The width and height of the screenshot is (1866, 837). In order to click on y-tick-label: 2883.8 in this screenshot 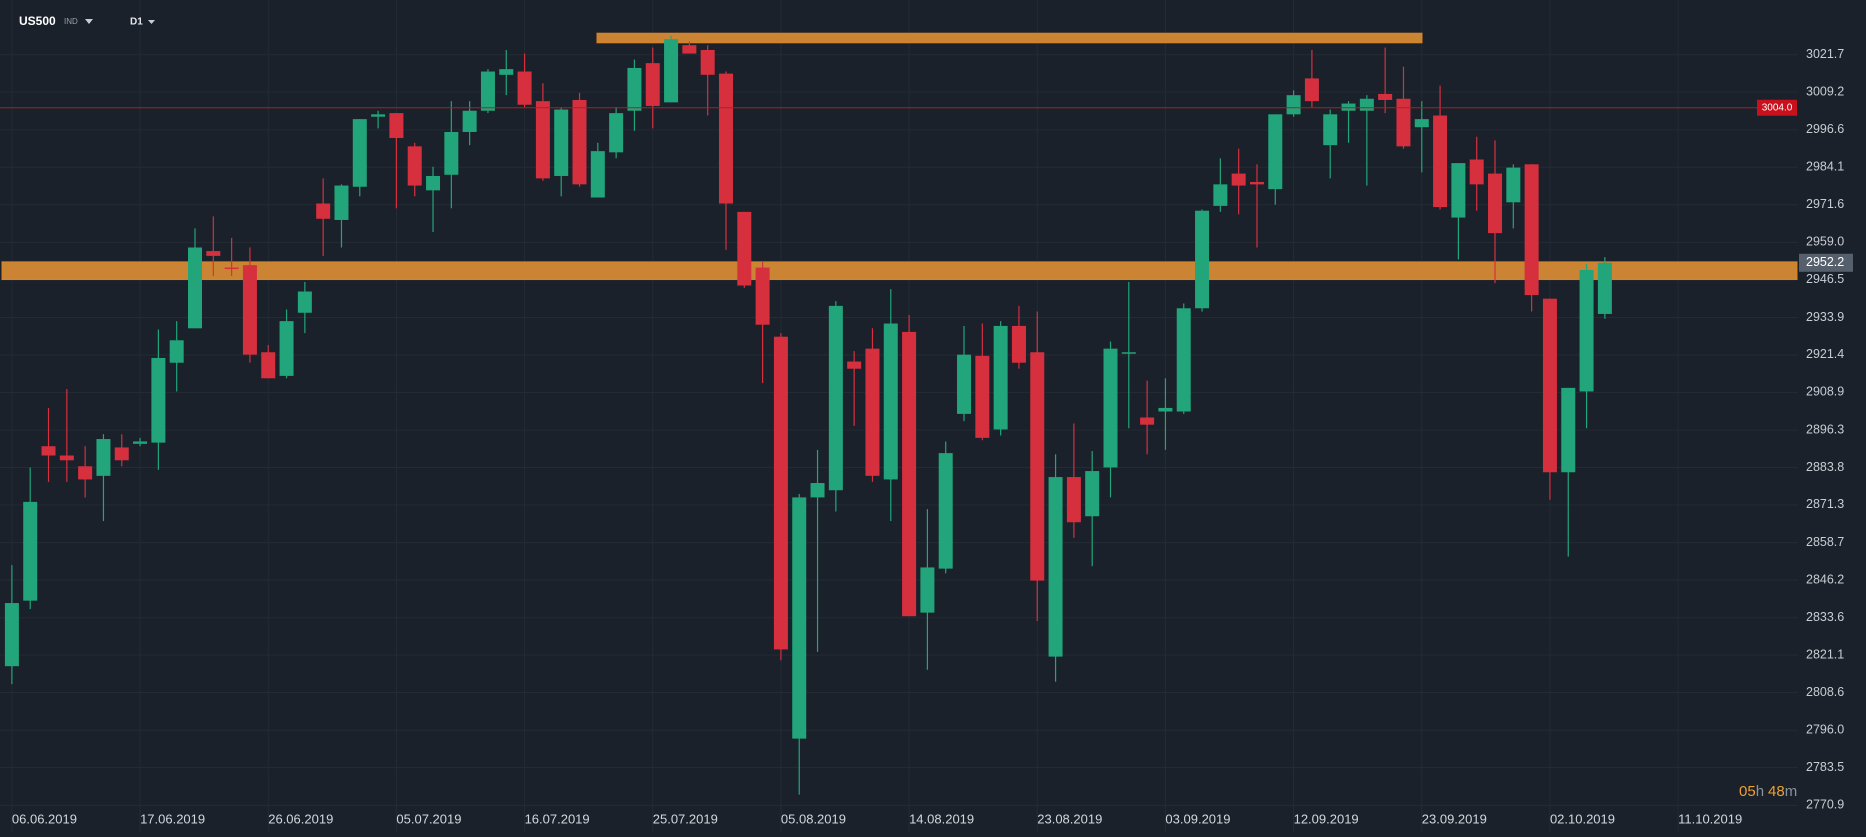, I will do `click(1825, 467)`.